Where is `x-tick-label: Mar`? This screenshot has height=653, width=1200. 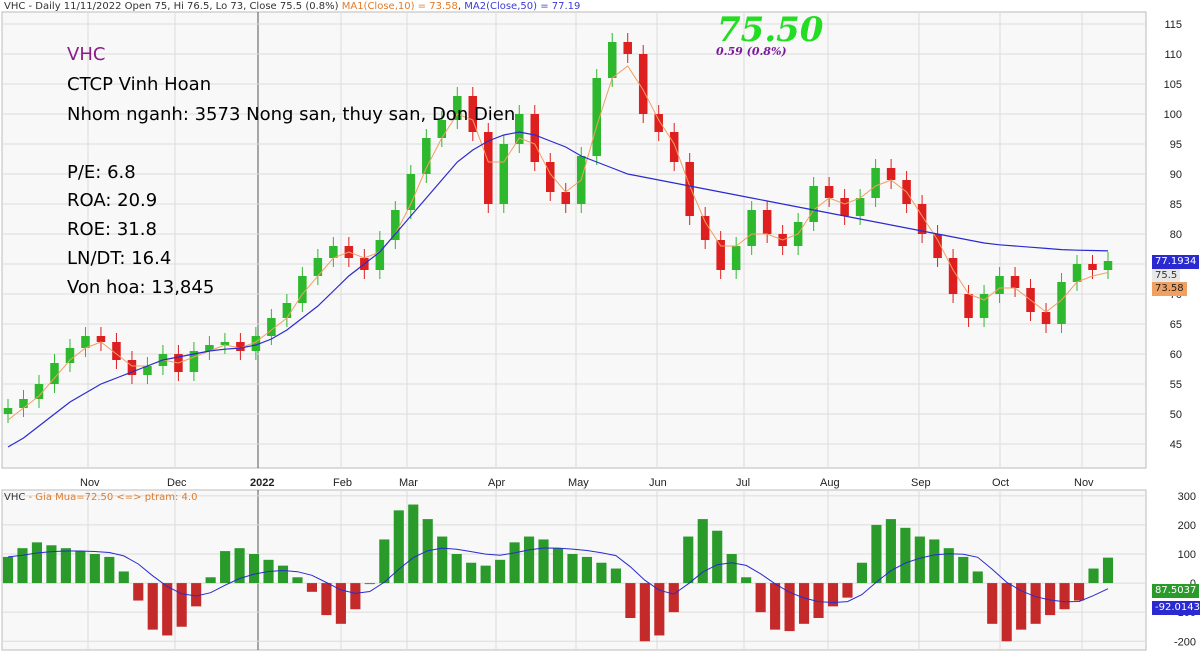 x-tick-label: Mar is located at coordinates (408, 483).